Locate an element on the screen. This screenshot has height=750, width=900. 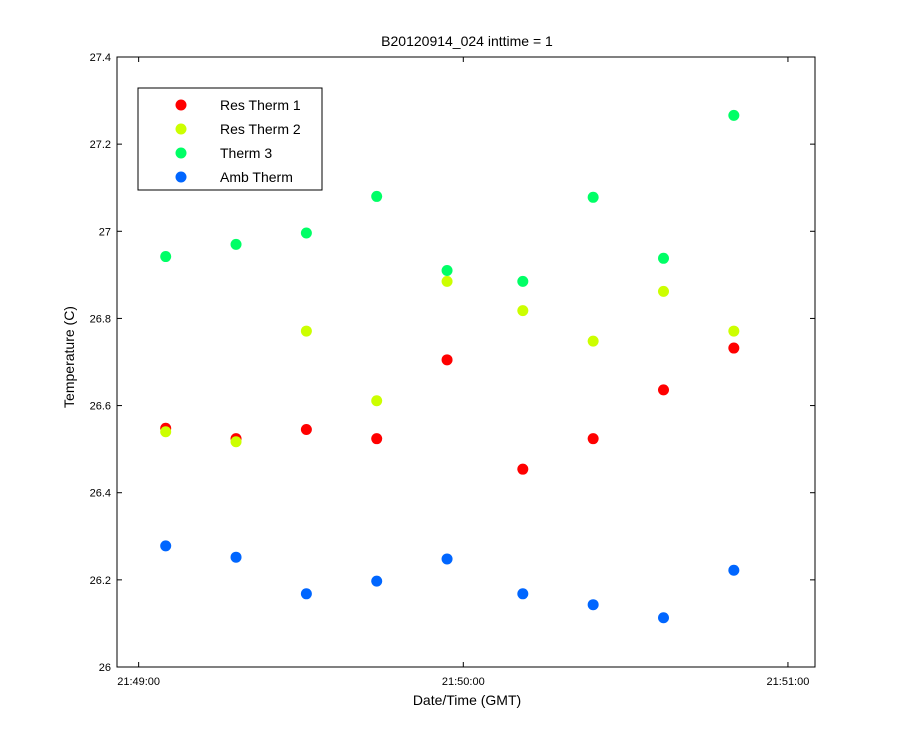
x-axis-label: Date/Time (GMT) is located at coordinates (467, 700).